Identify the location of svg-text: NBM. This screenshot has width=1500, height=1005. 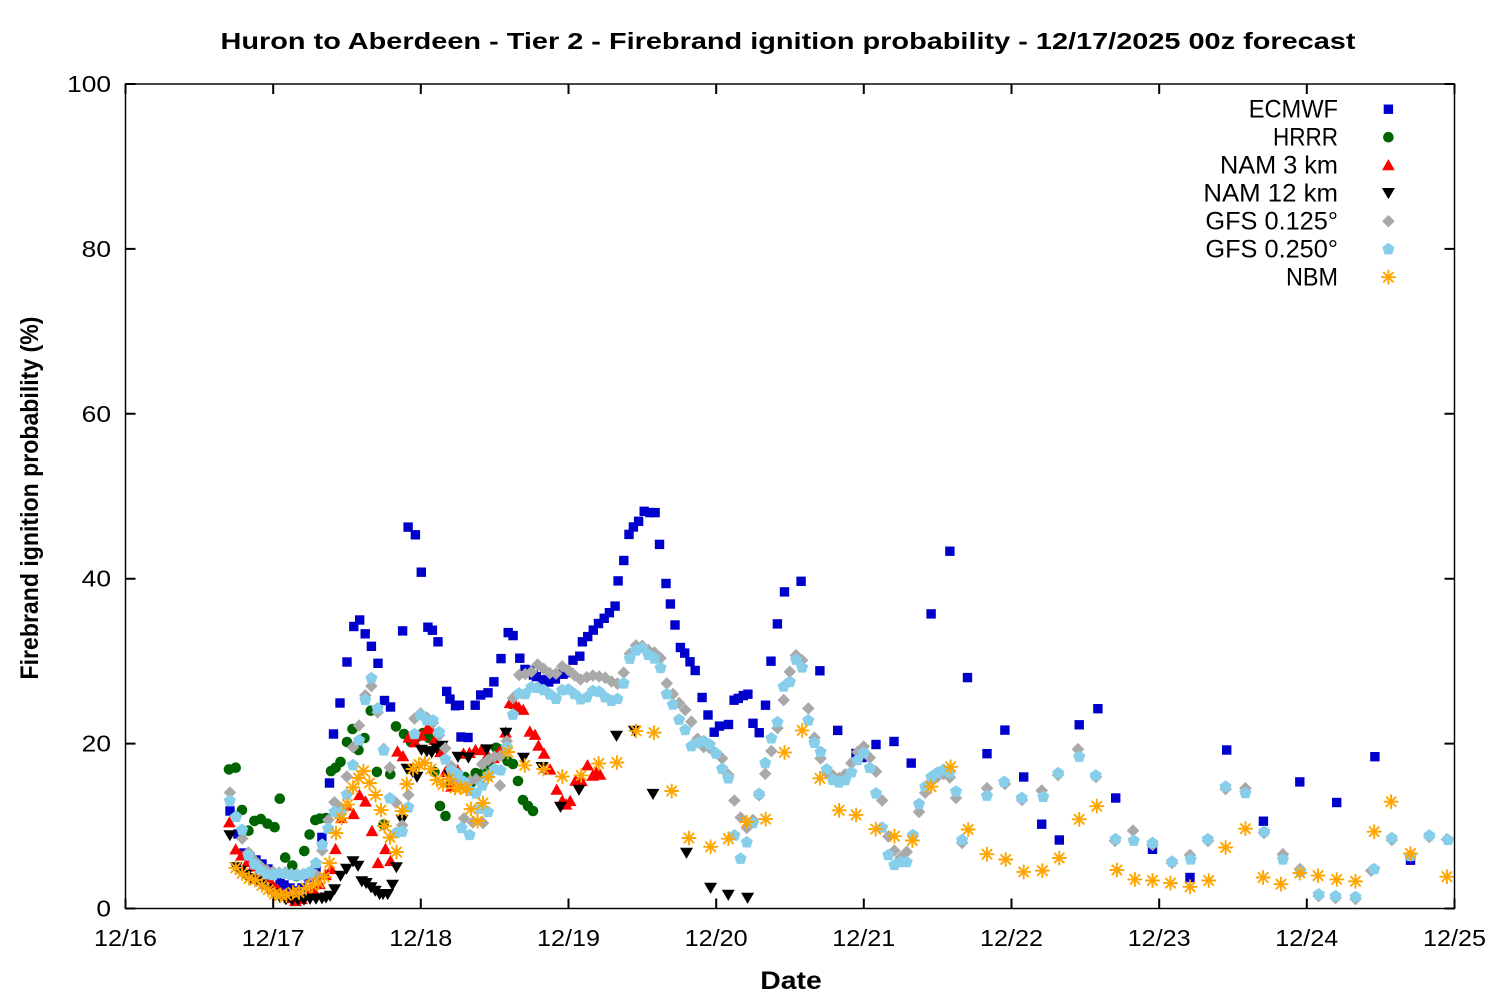
(1312, 278).